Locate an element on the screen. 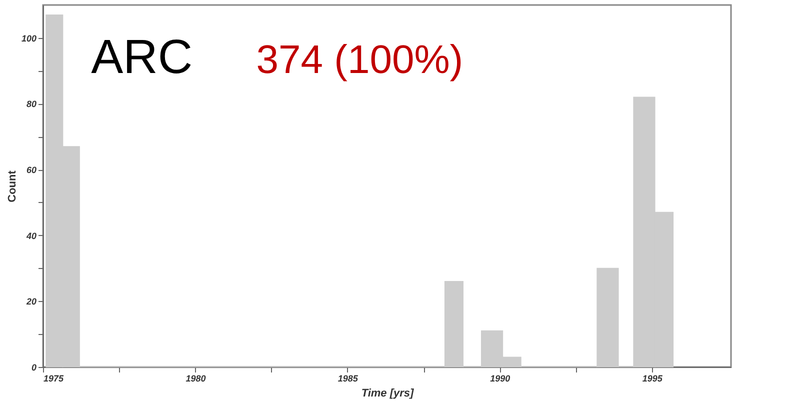 This screenshot has width=796, height=409. x-tick-label: 1985 is located at coordinates (348, 379).